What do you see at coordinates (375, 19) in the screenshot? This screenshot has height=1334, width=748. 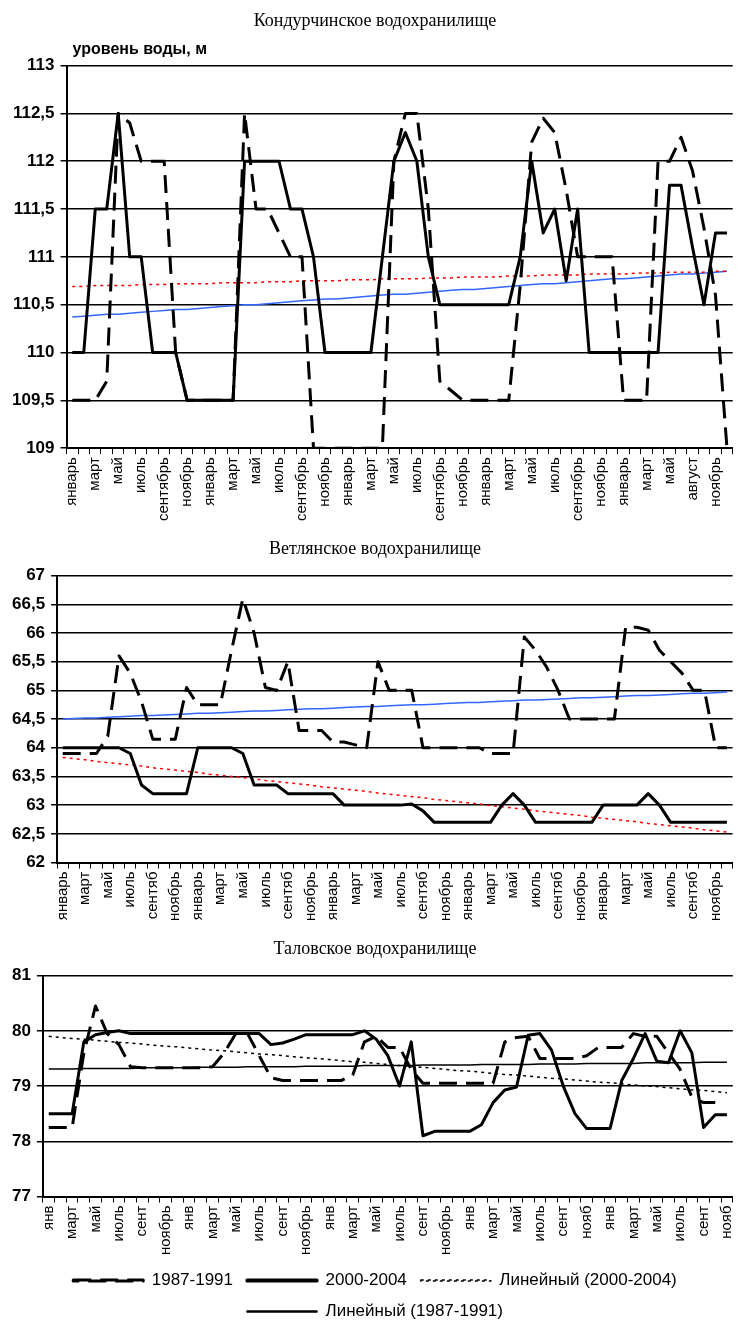 I see `chart-title: Кондурчинское водохранилище` at bounding box center [375, 19].